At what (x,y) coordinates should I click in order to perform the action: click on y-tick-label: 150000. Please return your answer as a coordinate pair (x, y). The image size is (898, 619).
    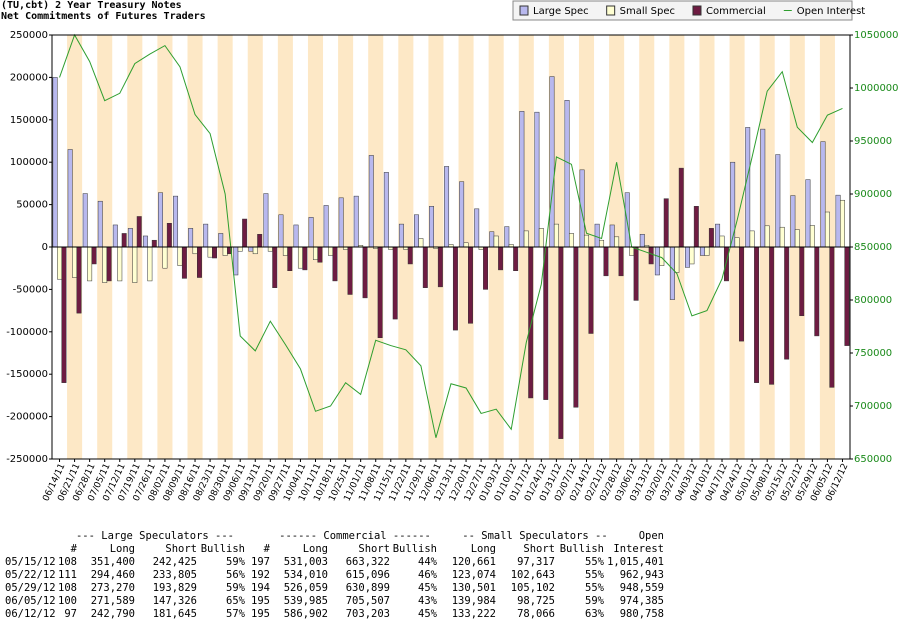
    Looking at the image, I should click on (29, 120).